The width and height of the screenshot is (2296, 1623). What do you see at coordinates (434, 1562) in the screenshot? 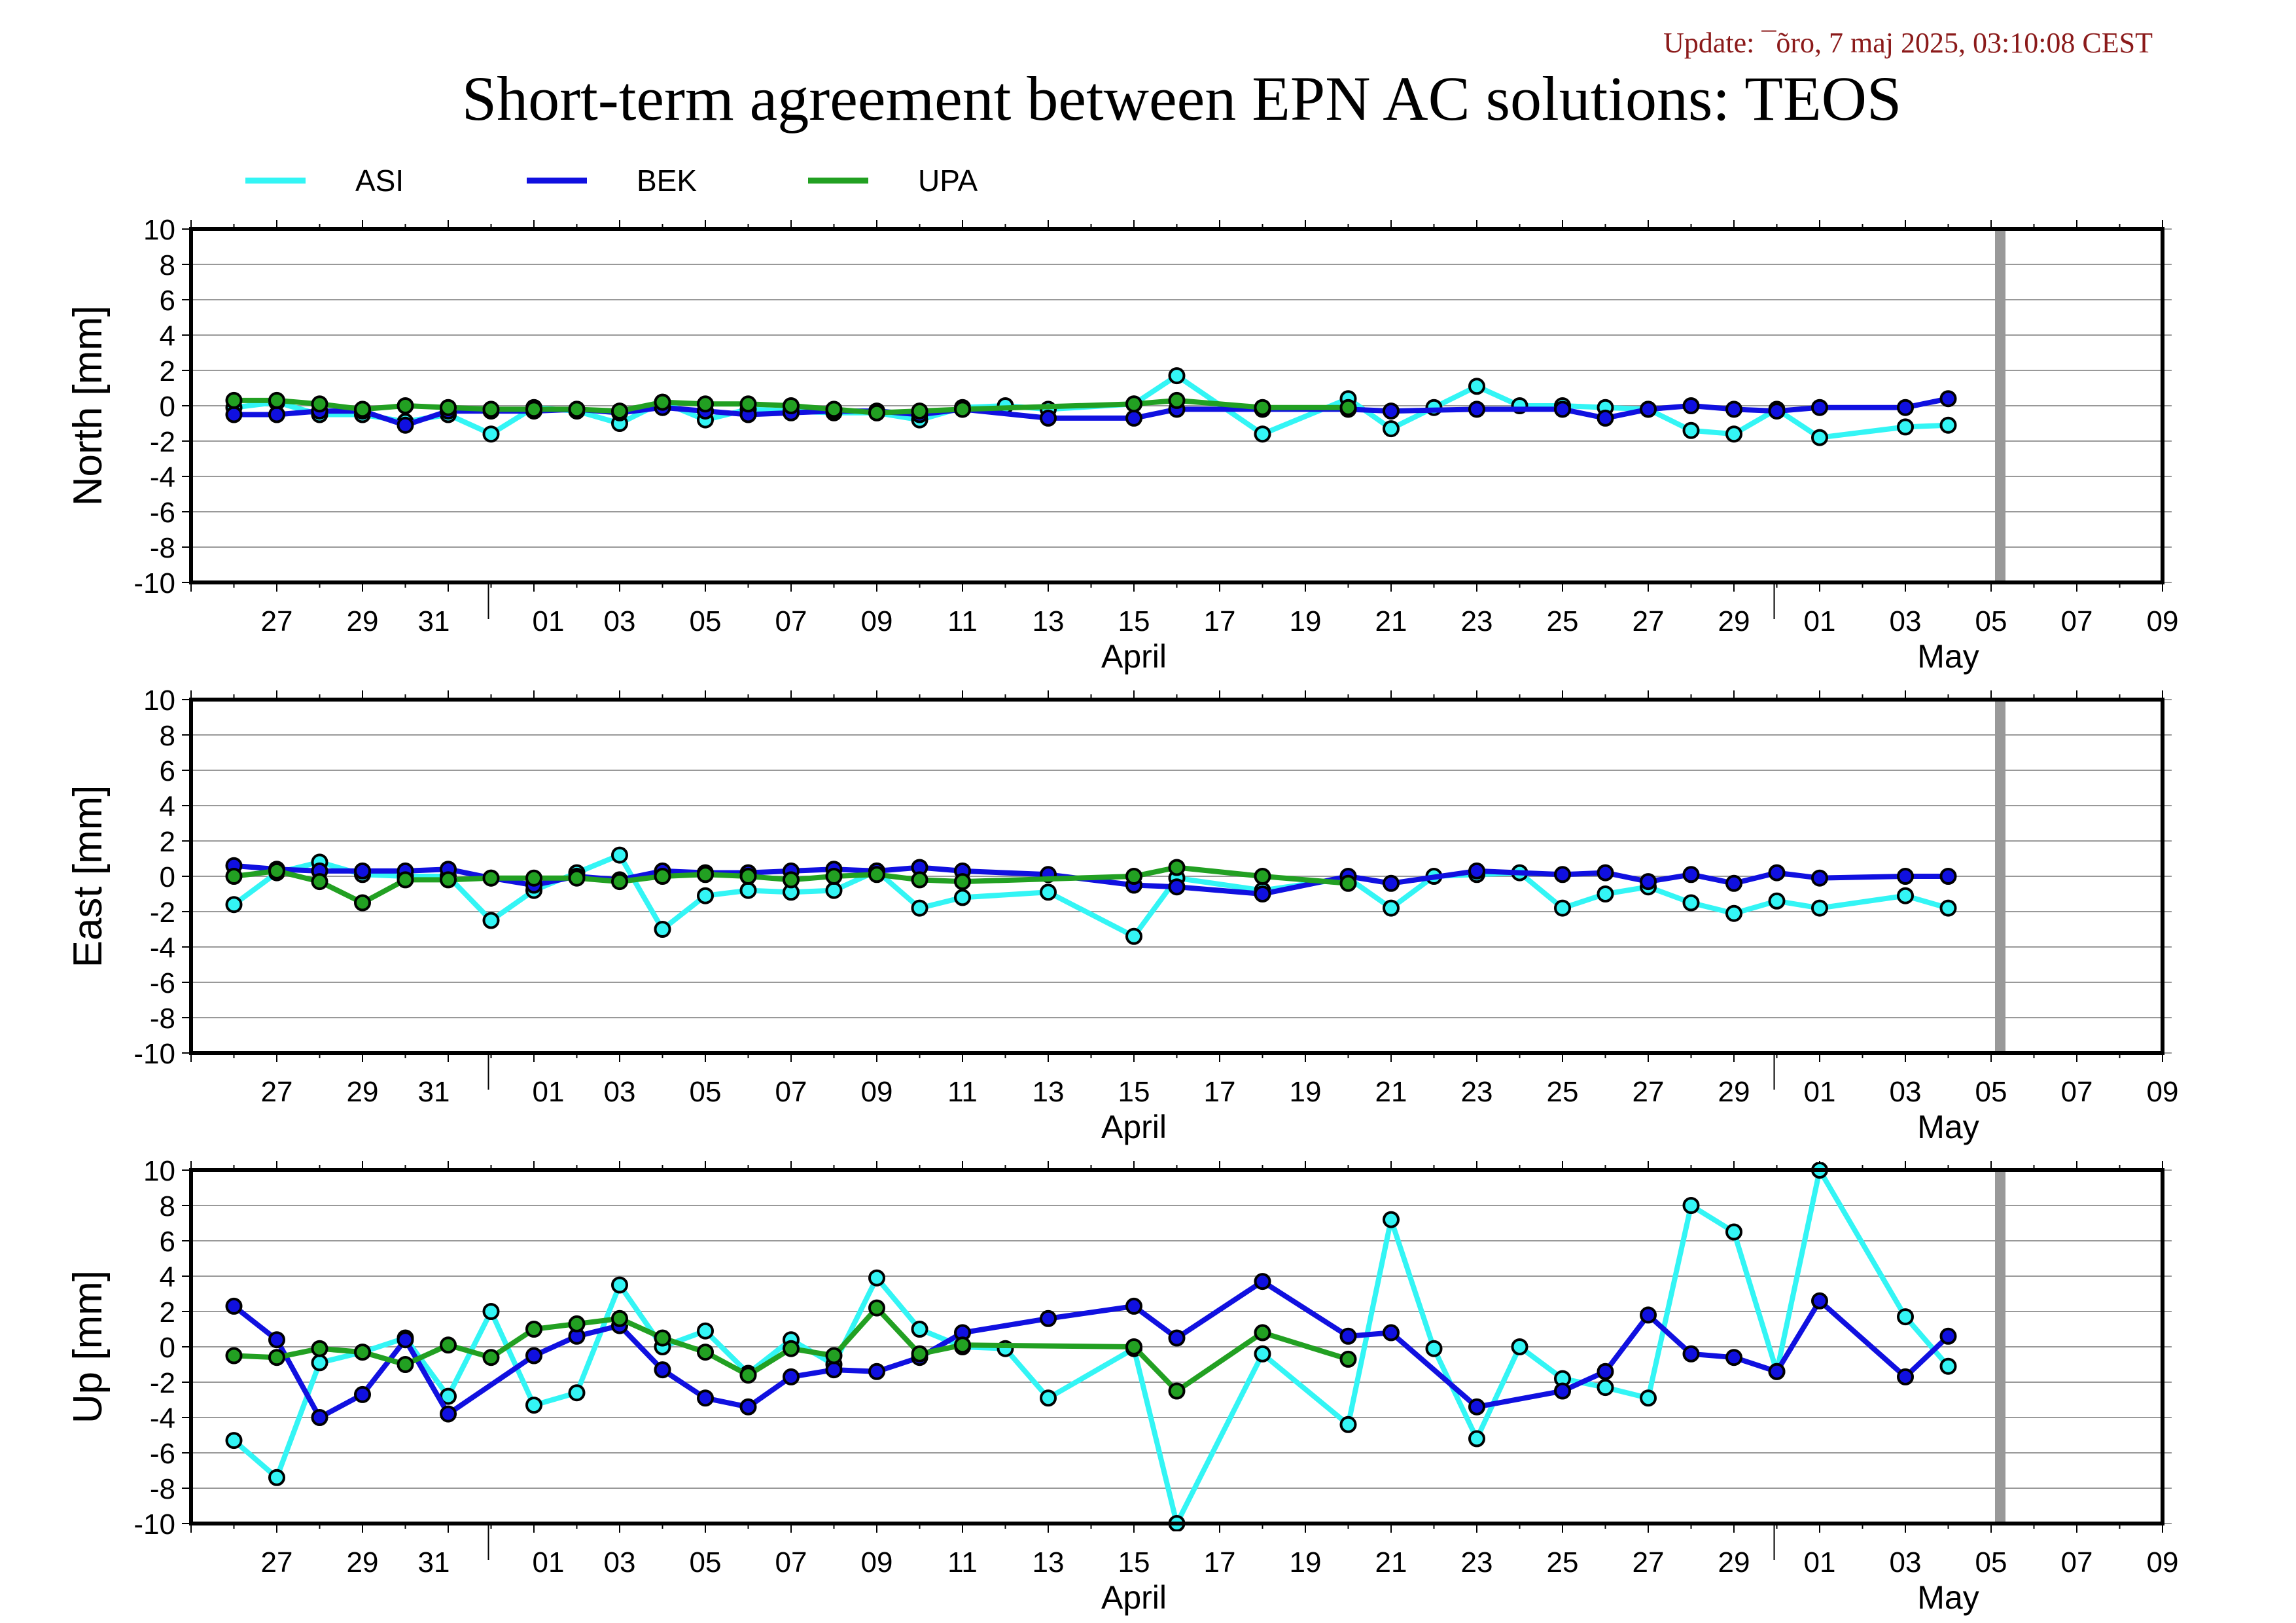
I see `x-tick-label: 31` at bounding box center [434, 1562].